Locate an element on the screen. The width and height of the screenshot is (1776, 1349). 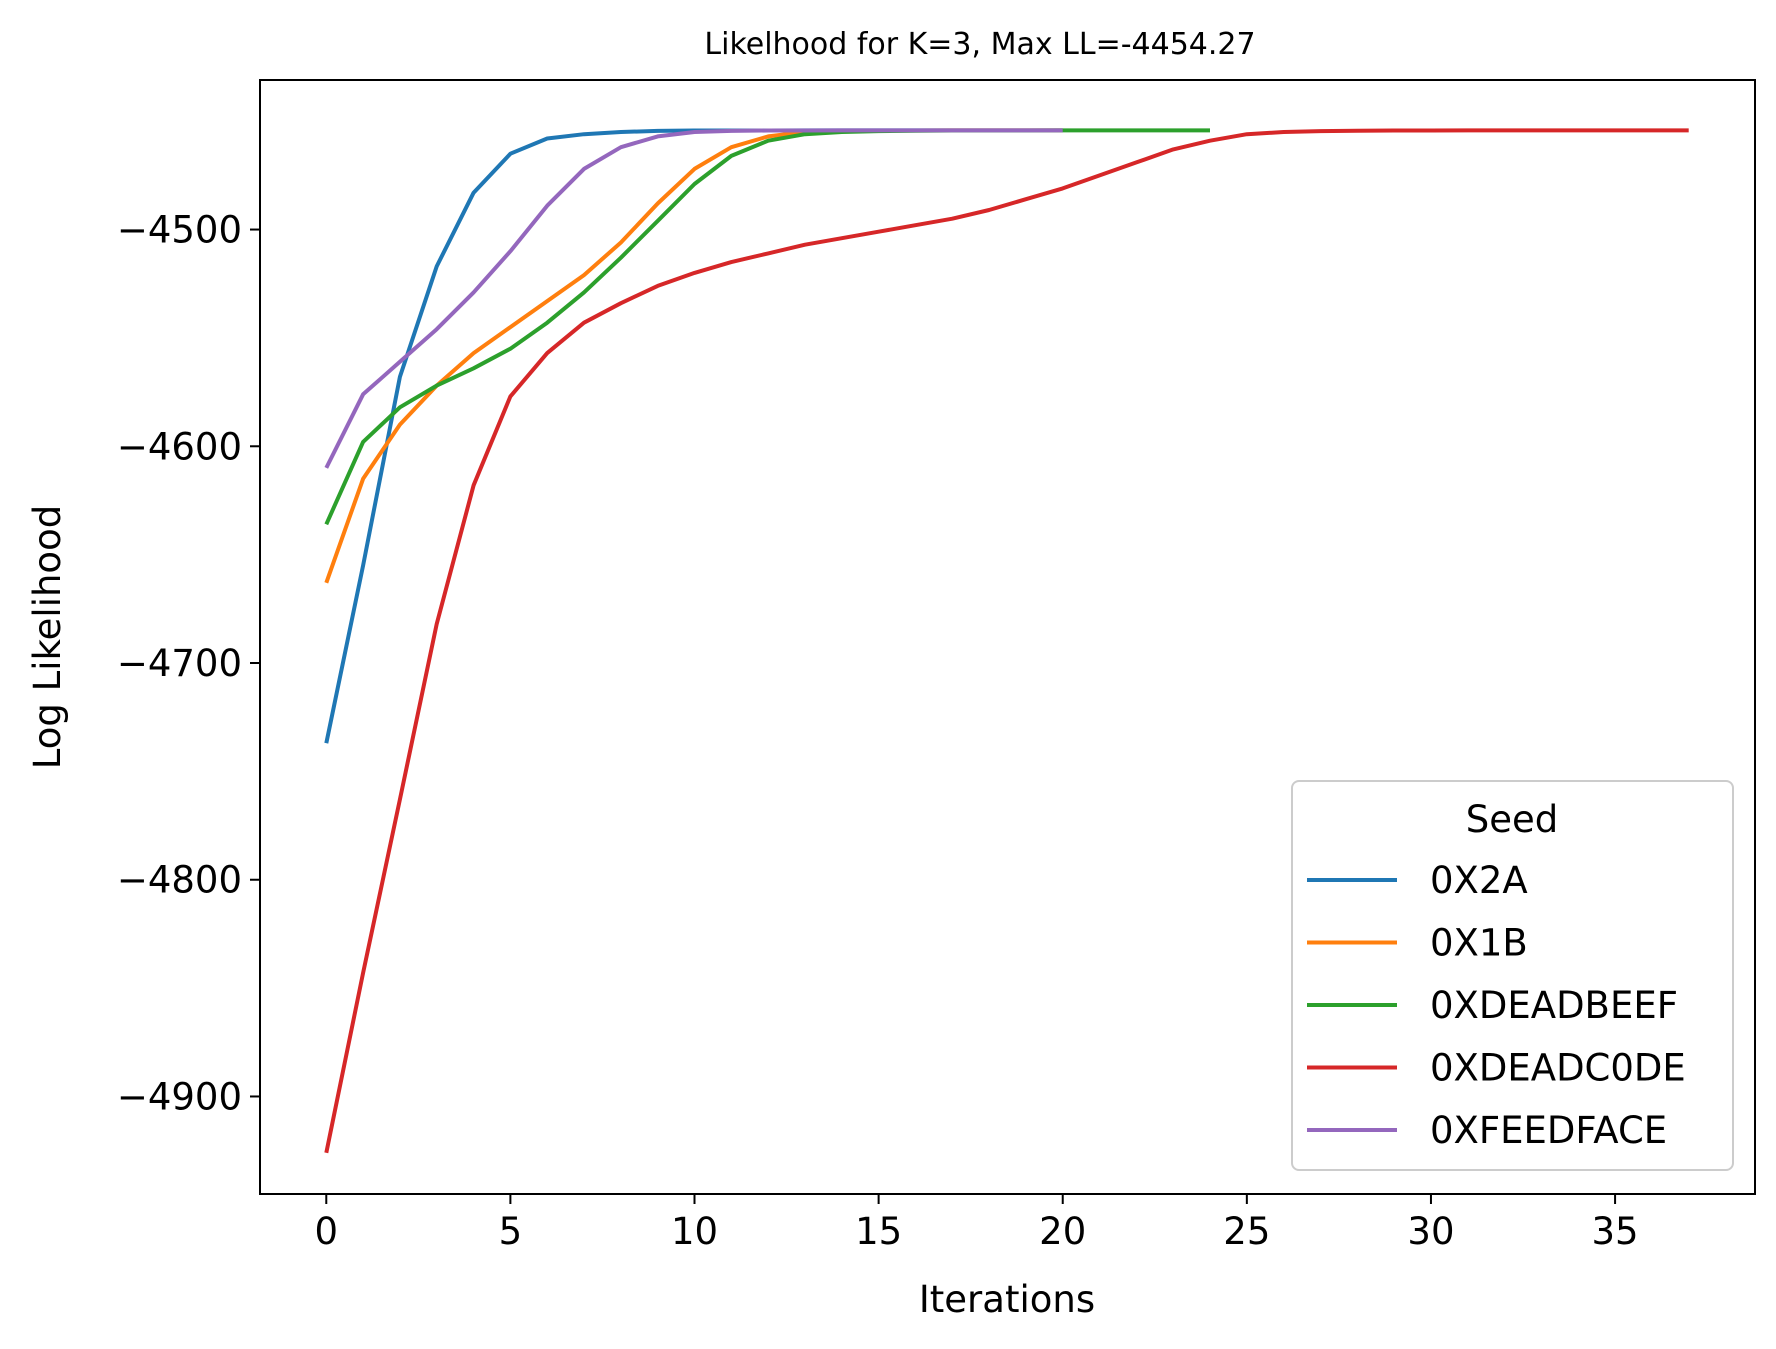
x-axis-label: Iterations is located at coordinates (1007, 1299).